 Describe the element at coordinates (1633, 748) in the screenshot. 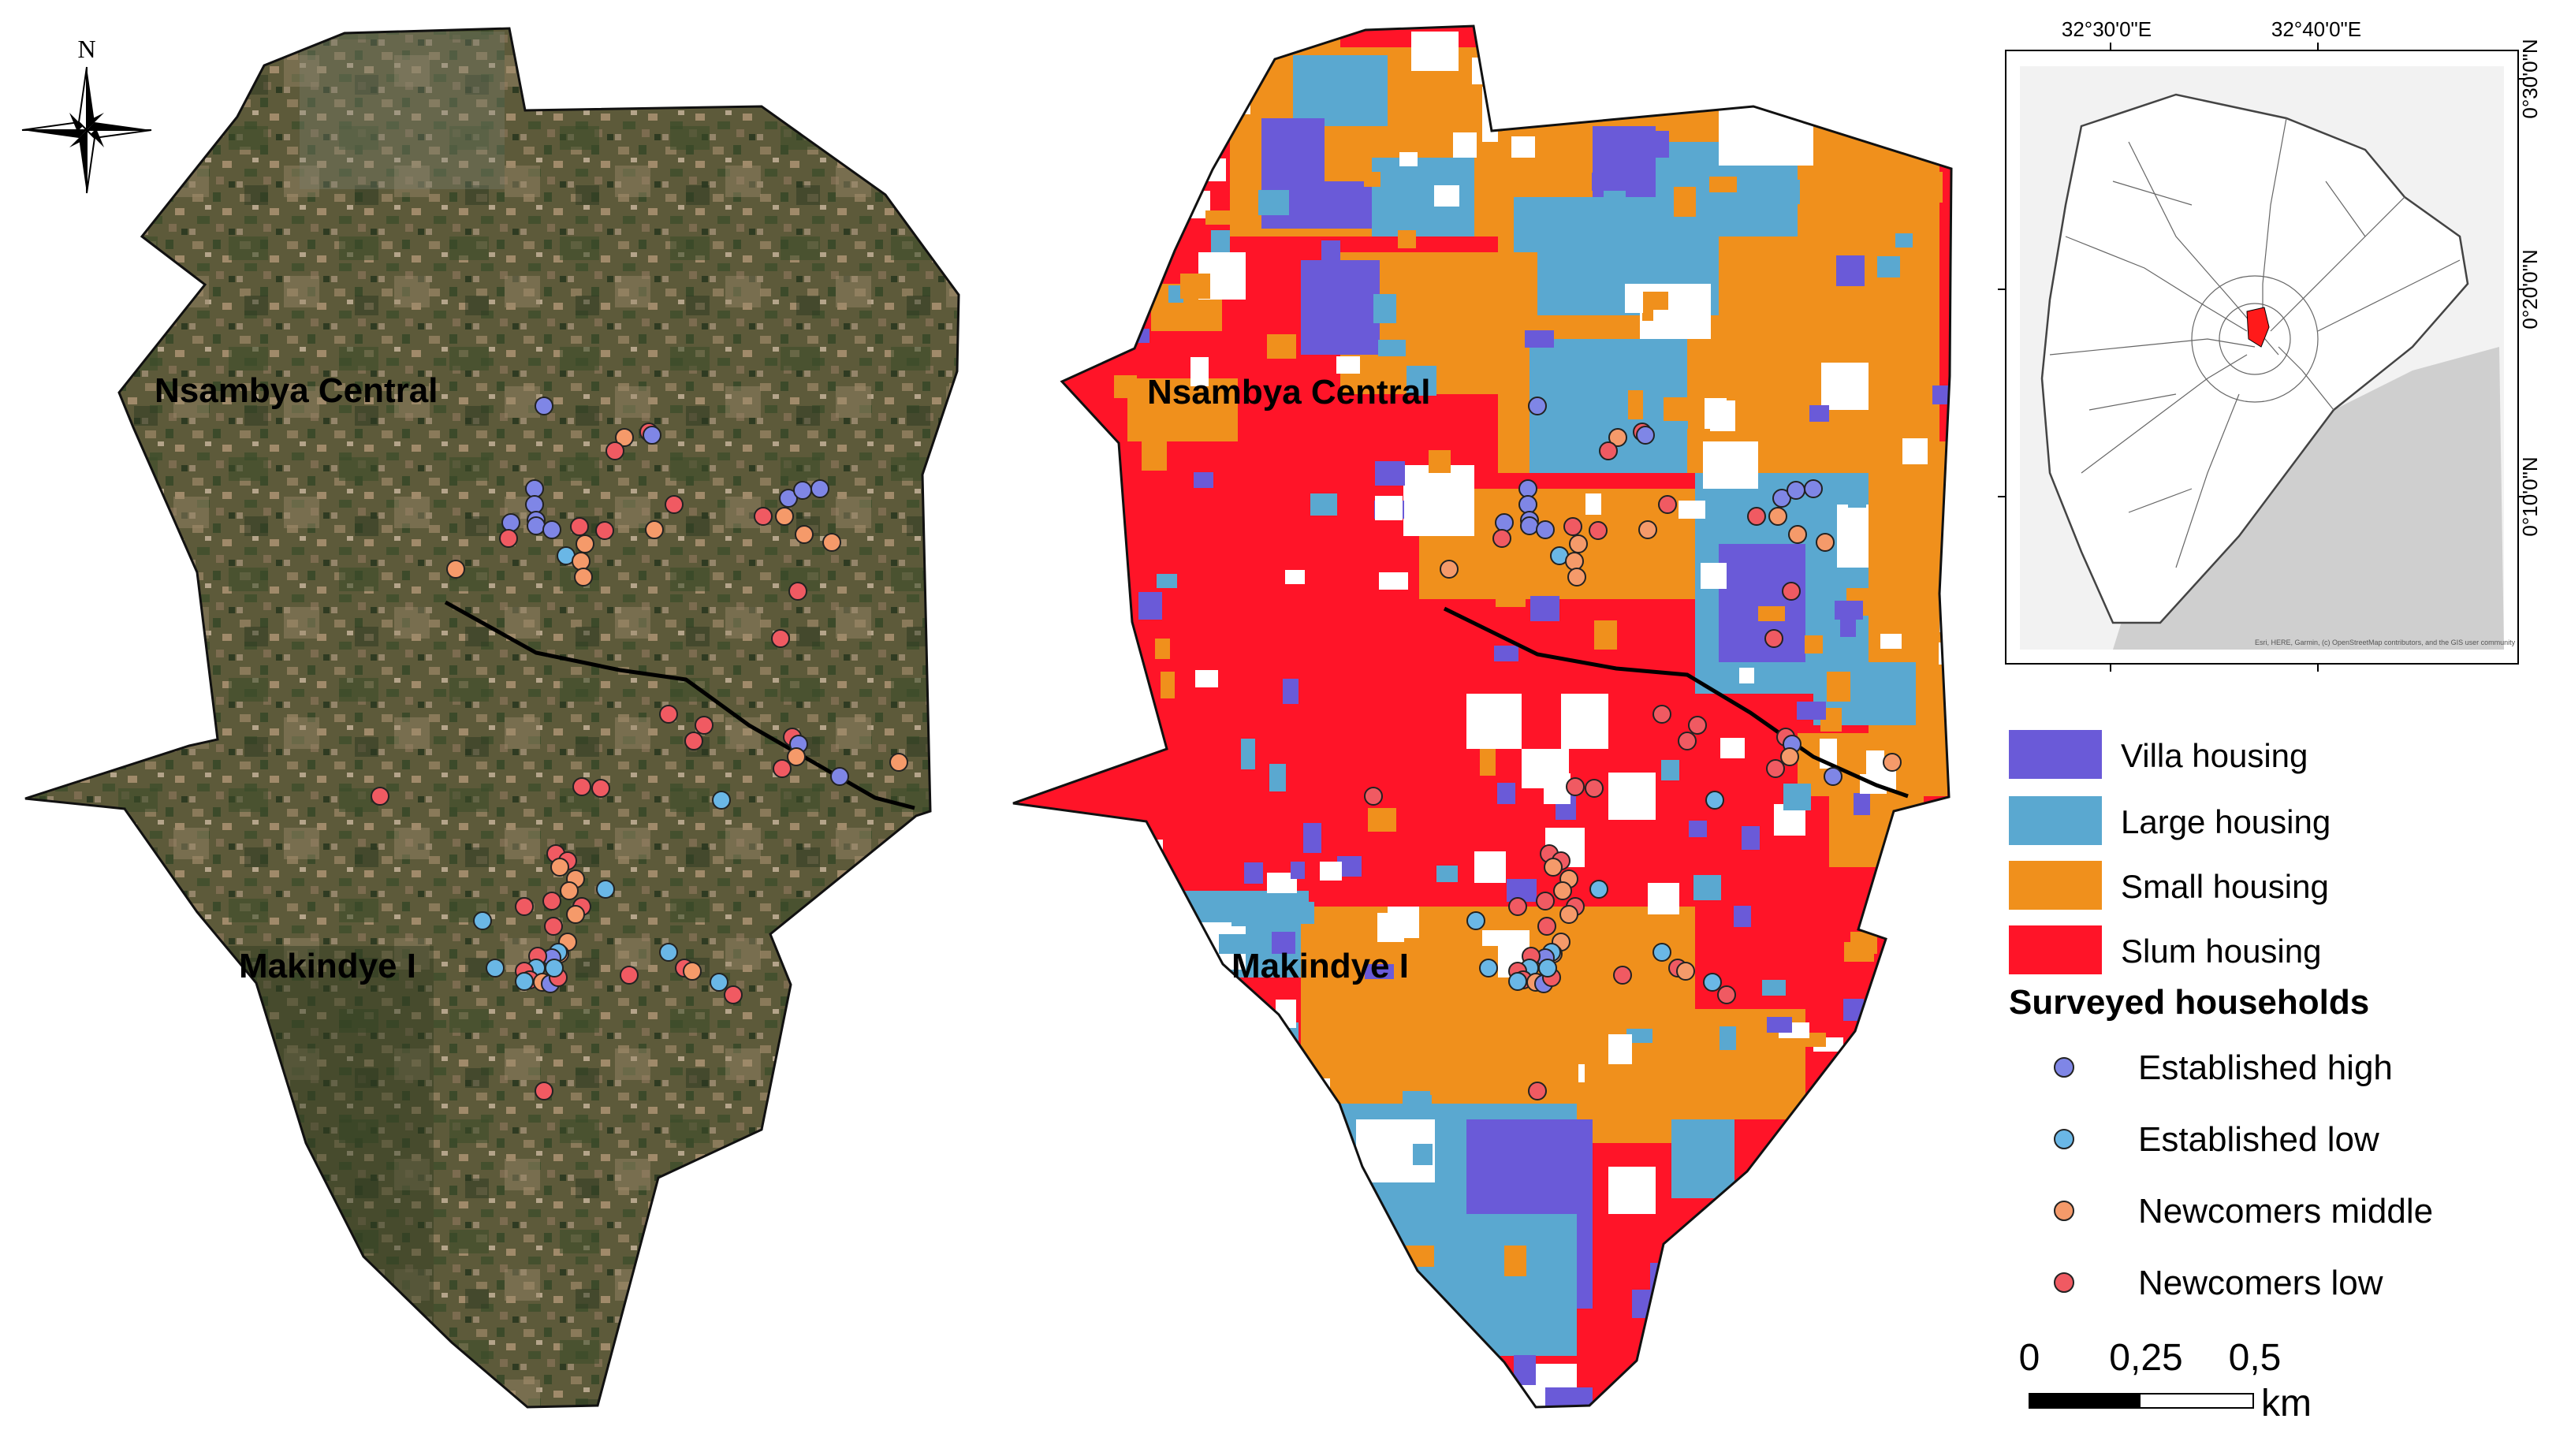

I see `right-household-points` at that location.